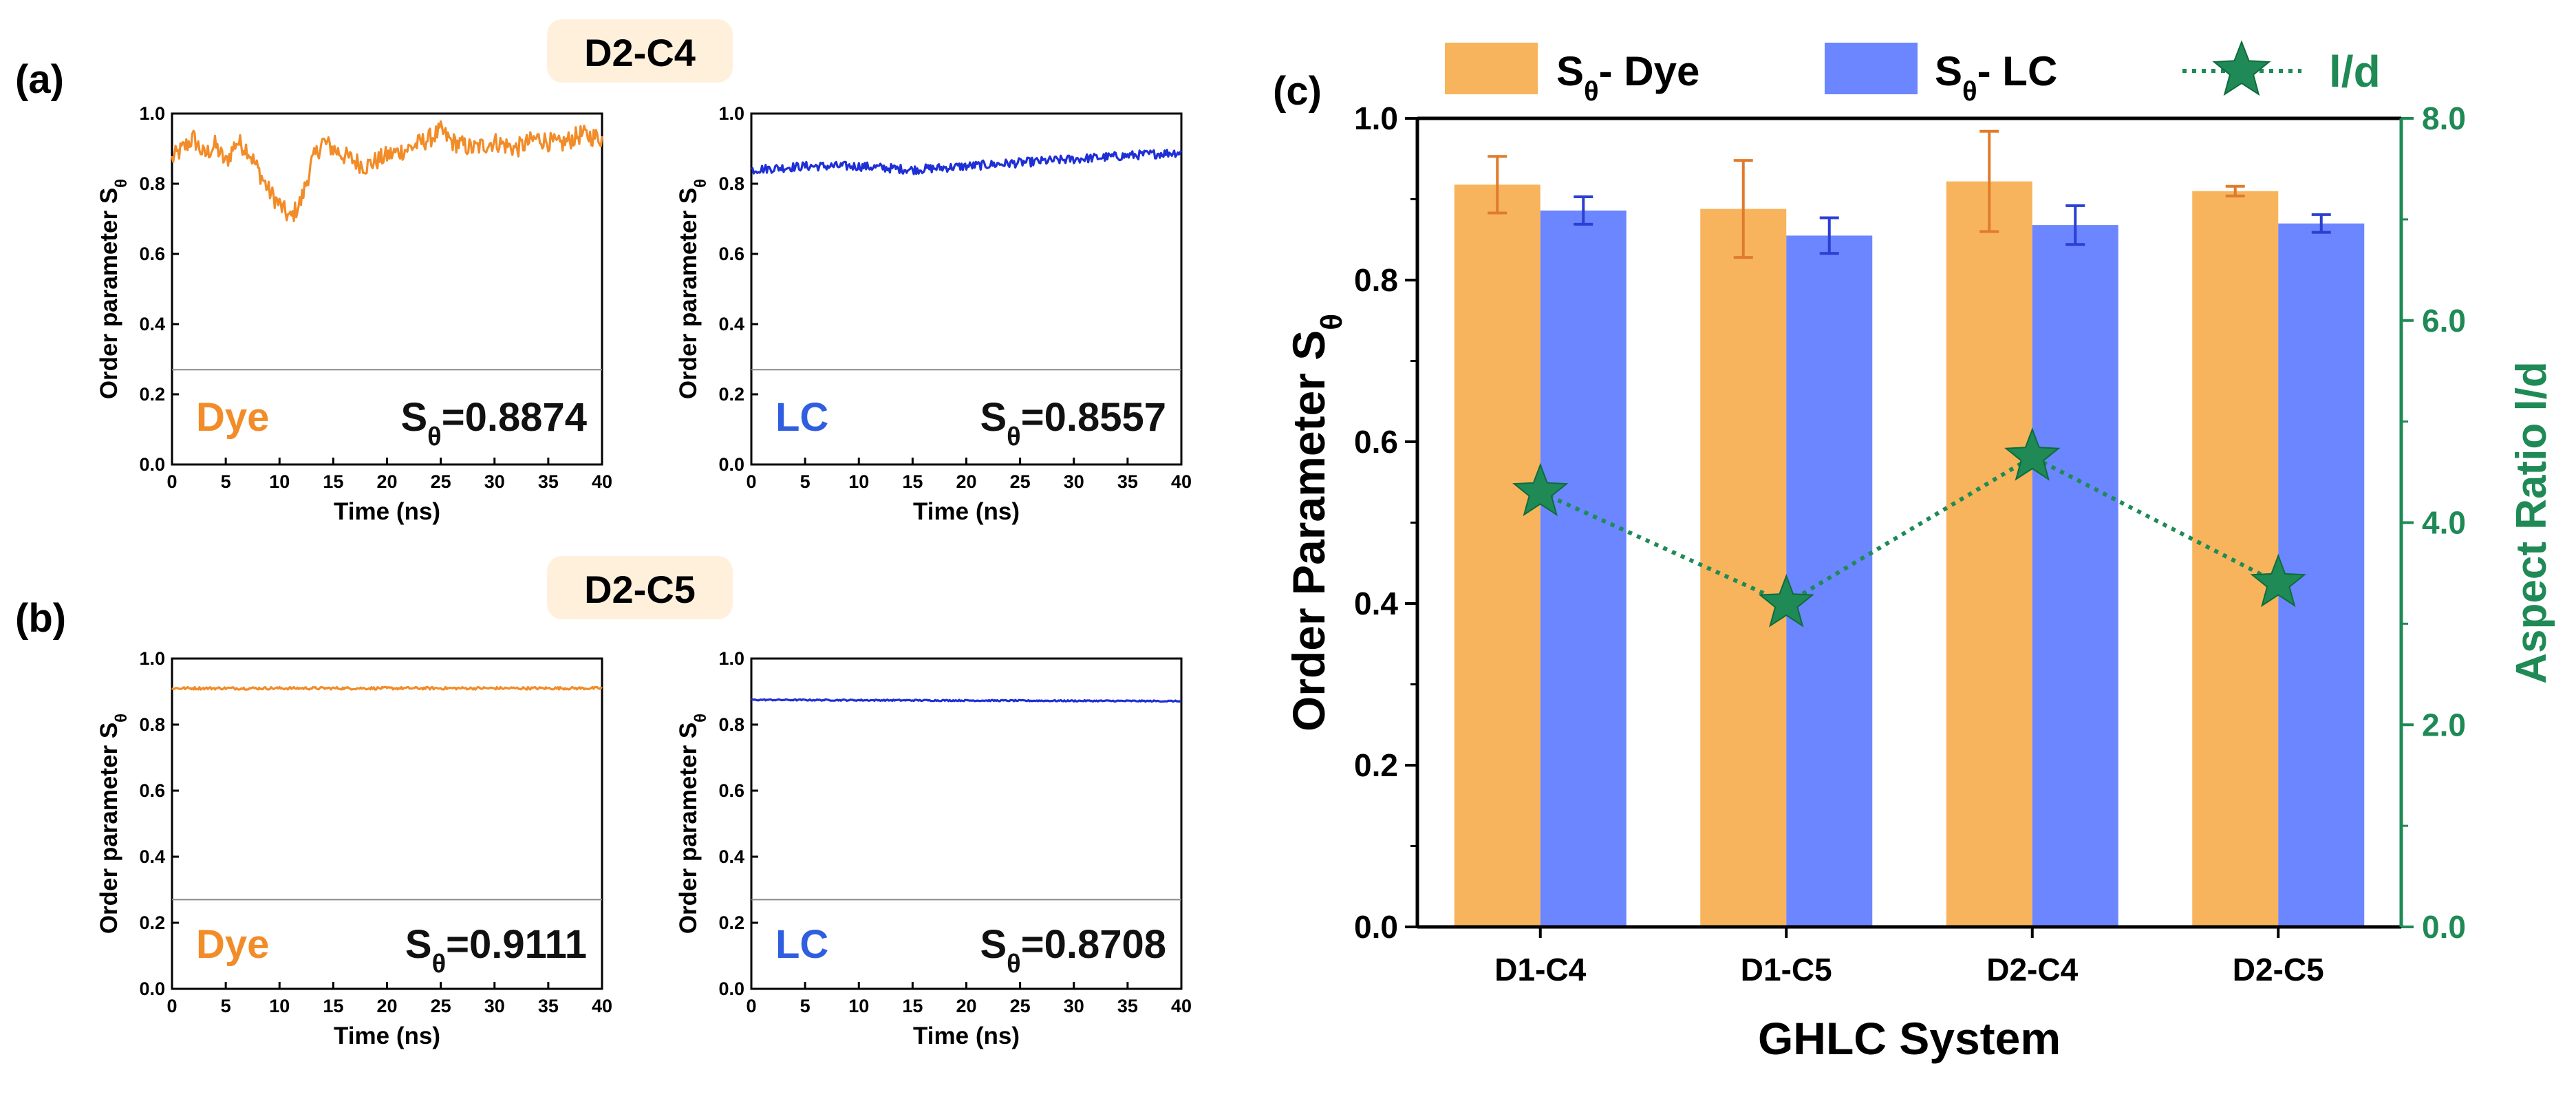 This screenshot has width=2576, height=1101. I want to click on bar-dye-d1-c5, so click(1743, 568).